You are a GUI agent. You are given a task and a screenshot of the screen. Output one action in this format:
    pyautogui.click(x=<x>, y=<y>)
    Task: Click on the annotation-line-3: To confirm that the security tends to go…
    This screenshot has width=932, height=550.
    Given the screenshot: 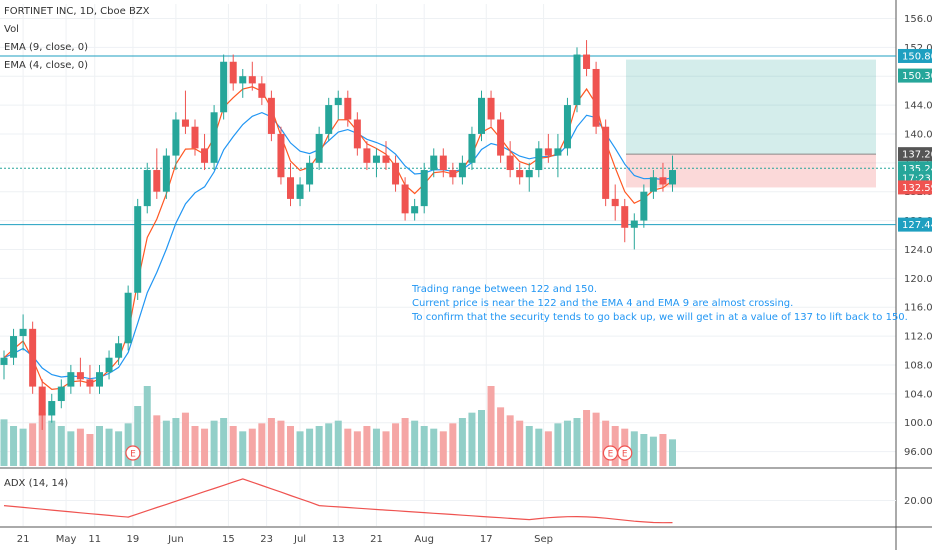 What is the action you would take?
    pyautogui.click(x=659, y=317)
    